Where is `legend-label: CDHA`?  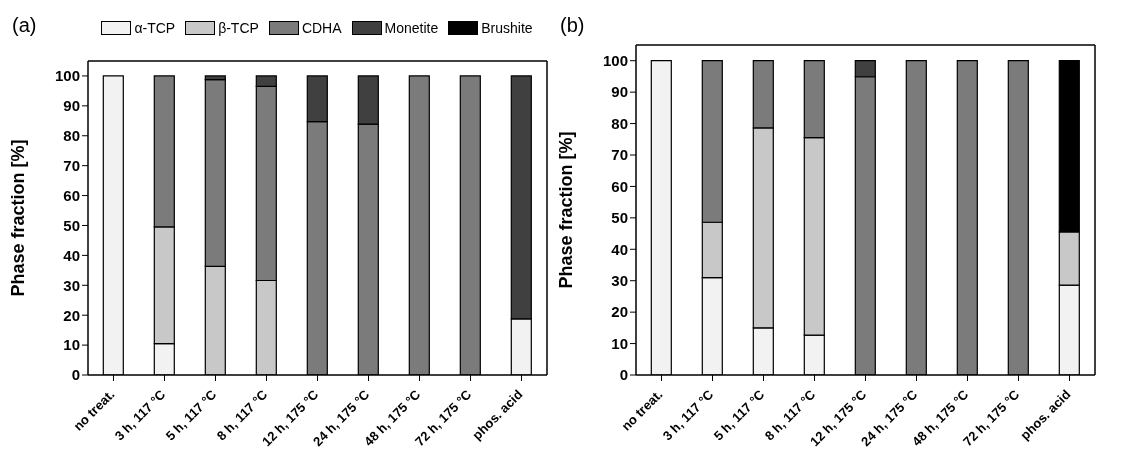
legend-label: CDHA is located at coordinates (321, 28).